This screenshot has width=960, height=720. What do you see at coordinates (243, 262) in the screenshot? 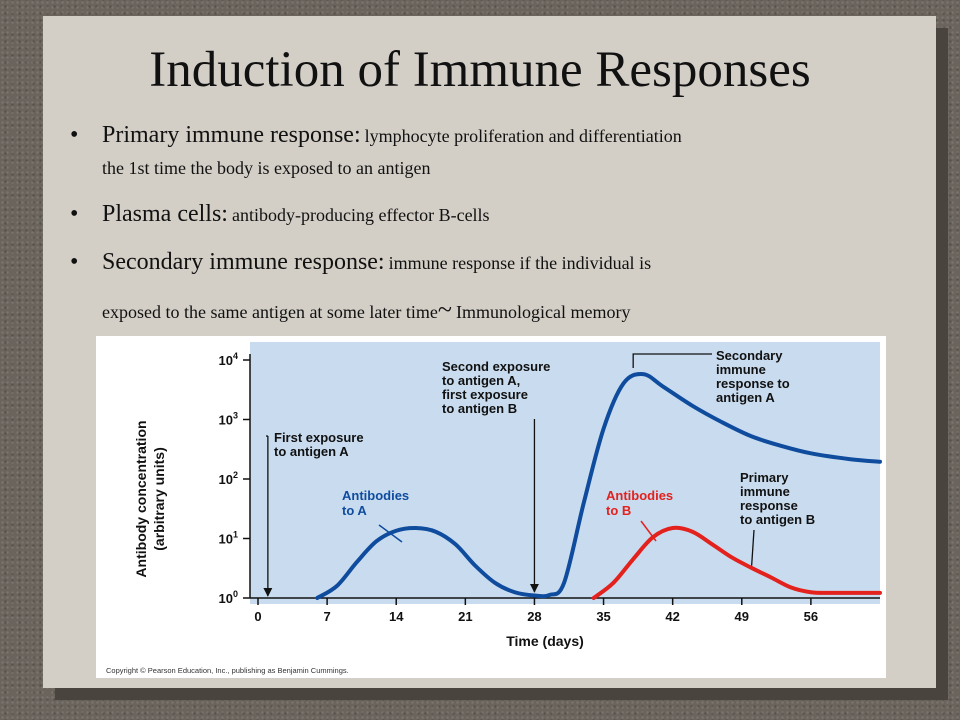
I see `bullet-term: Secondary immune response:` at bounding box center [243, 262].